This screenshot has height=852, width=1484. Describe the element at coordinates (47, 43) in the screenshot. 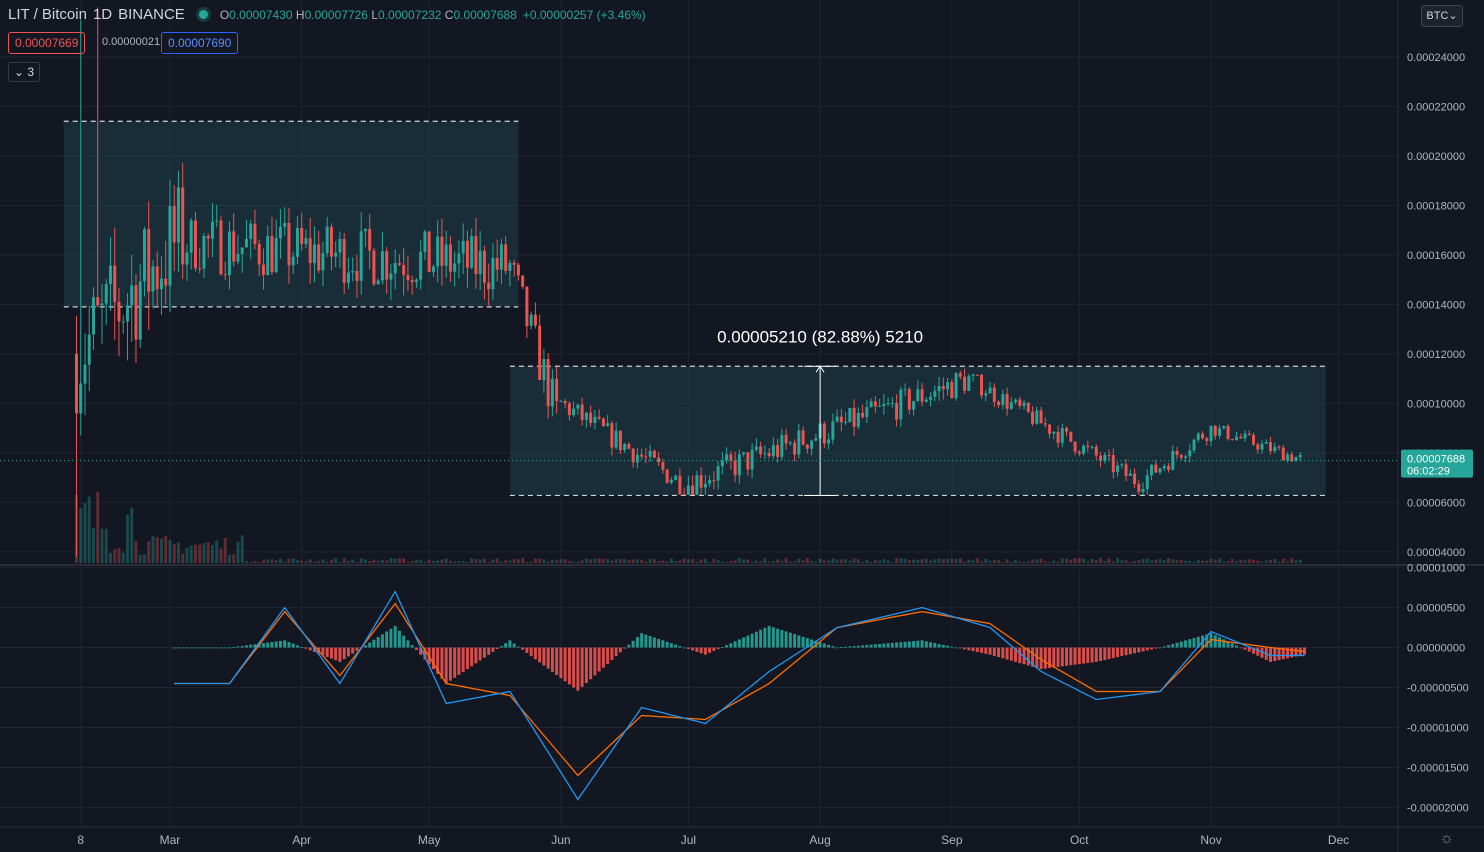

I see `sell-button: 0.00007669` at that location.